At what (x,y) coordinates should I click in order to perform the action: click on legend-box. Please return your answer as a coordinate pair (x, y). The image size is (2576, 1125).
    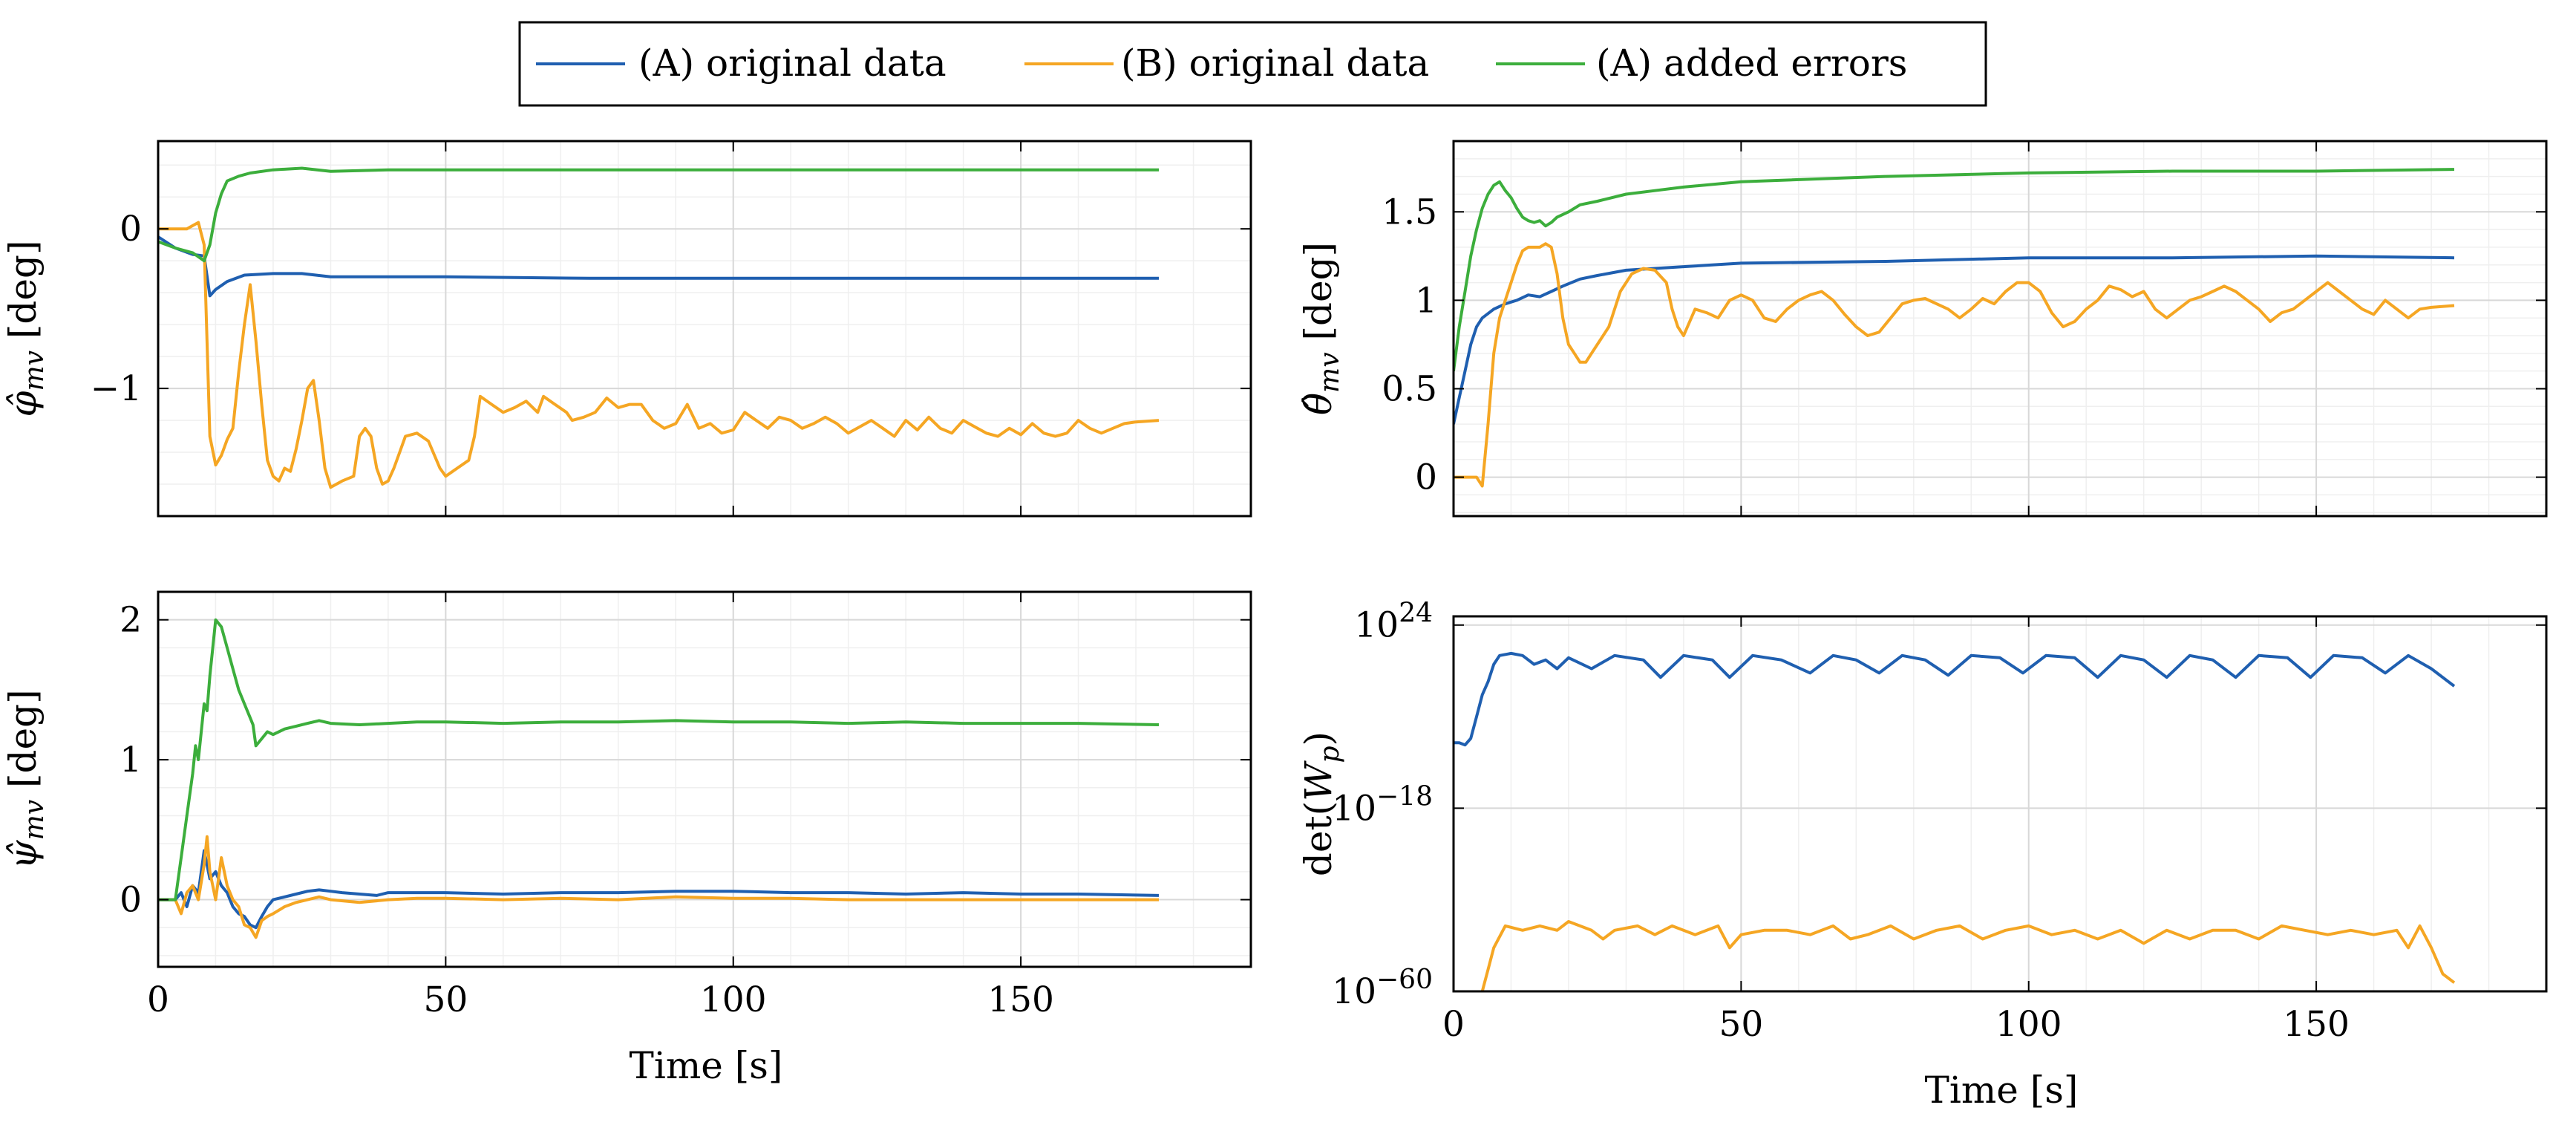
    Looking at the image, I should click on (1252, 64).